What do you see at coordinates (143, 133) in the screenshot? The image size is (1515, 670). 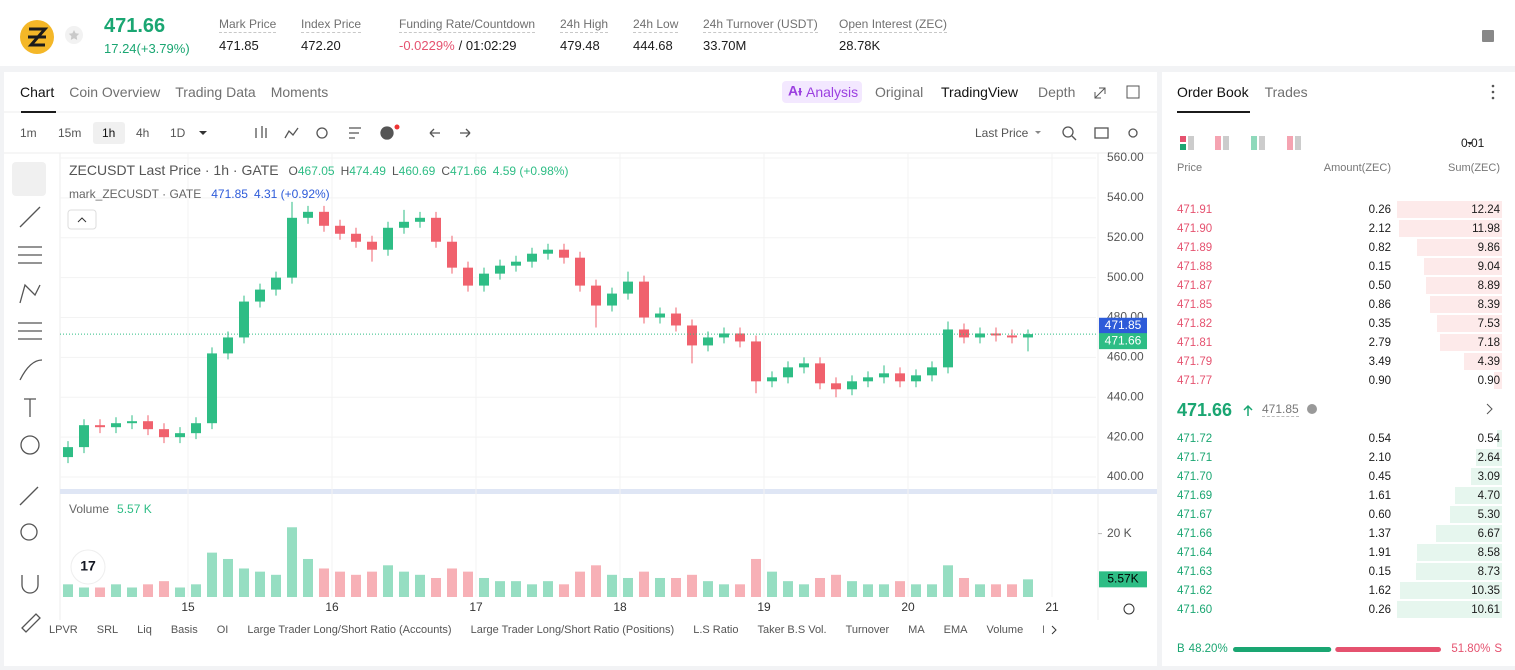 I see `interval: 4h` at bounding box center [143, 133].